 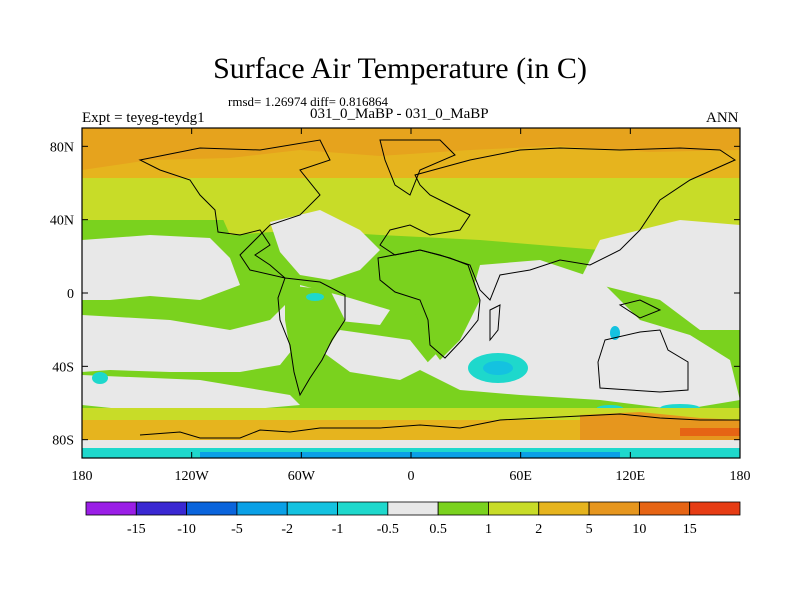 What do you see at coordinates (191, 336) in the screenshot?
I see `neutral-tropical-pacific` at bounding box center [191, 336].